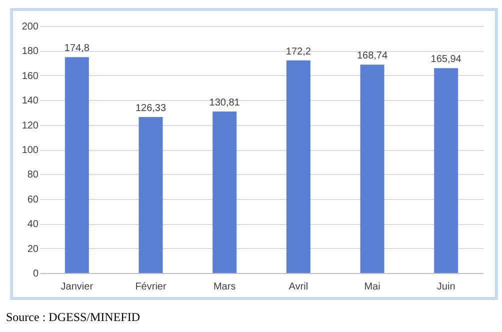 This screenshot has height=332, width=502. What do you see at coordinates (446, 60) in the screenshot?
I see `data-label: 165,94` at bounding box center [446, 60].